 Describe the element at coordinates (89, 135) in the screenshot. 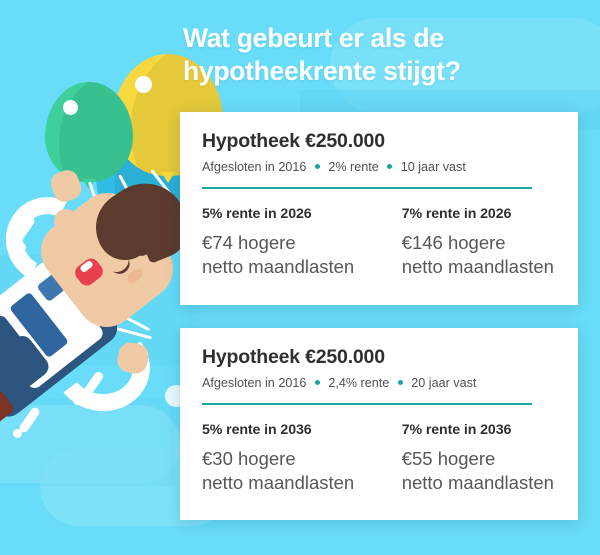

I see `green-balloon` at that location.